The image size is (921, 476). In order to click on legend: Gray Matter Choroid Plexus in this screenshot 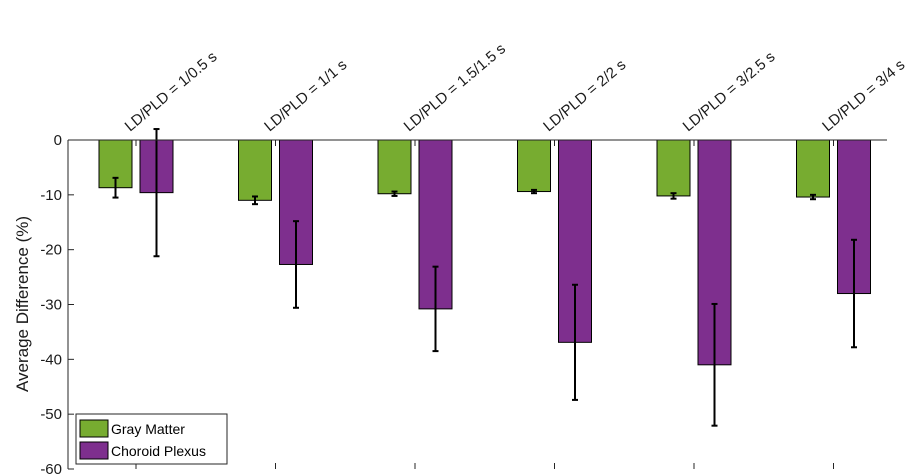, I will do `click(151, 439)`.